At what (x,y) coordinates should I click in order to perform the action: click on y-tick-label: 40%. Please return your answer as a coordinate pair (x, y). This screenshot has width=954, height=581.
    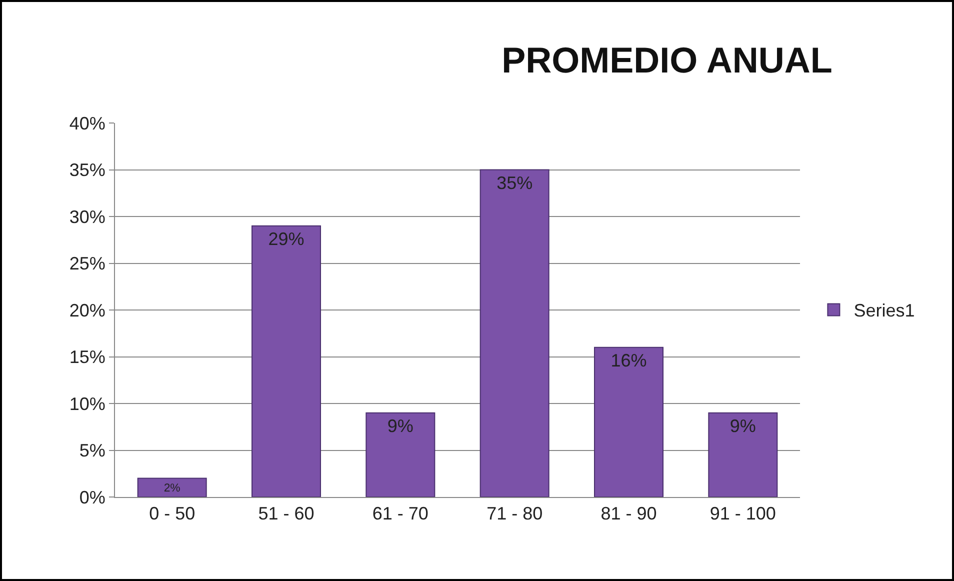
    Looking at the image, I should click on (87, 123).